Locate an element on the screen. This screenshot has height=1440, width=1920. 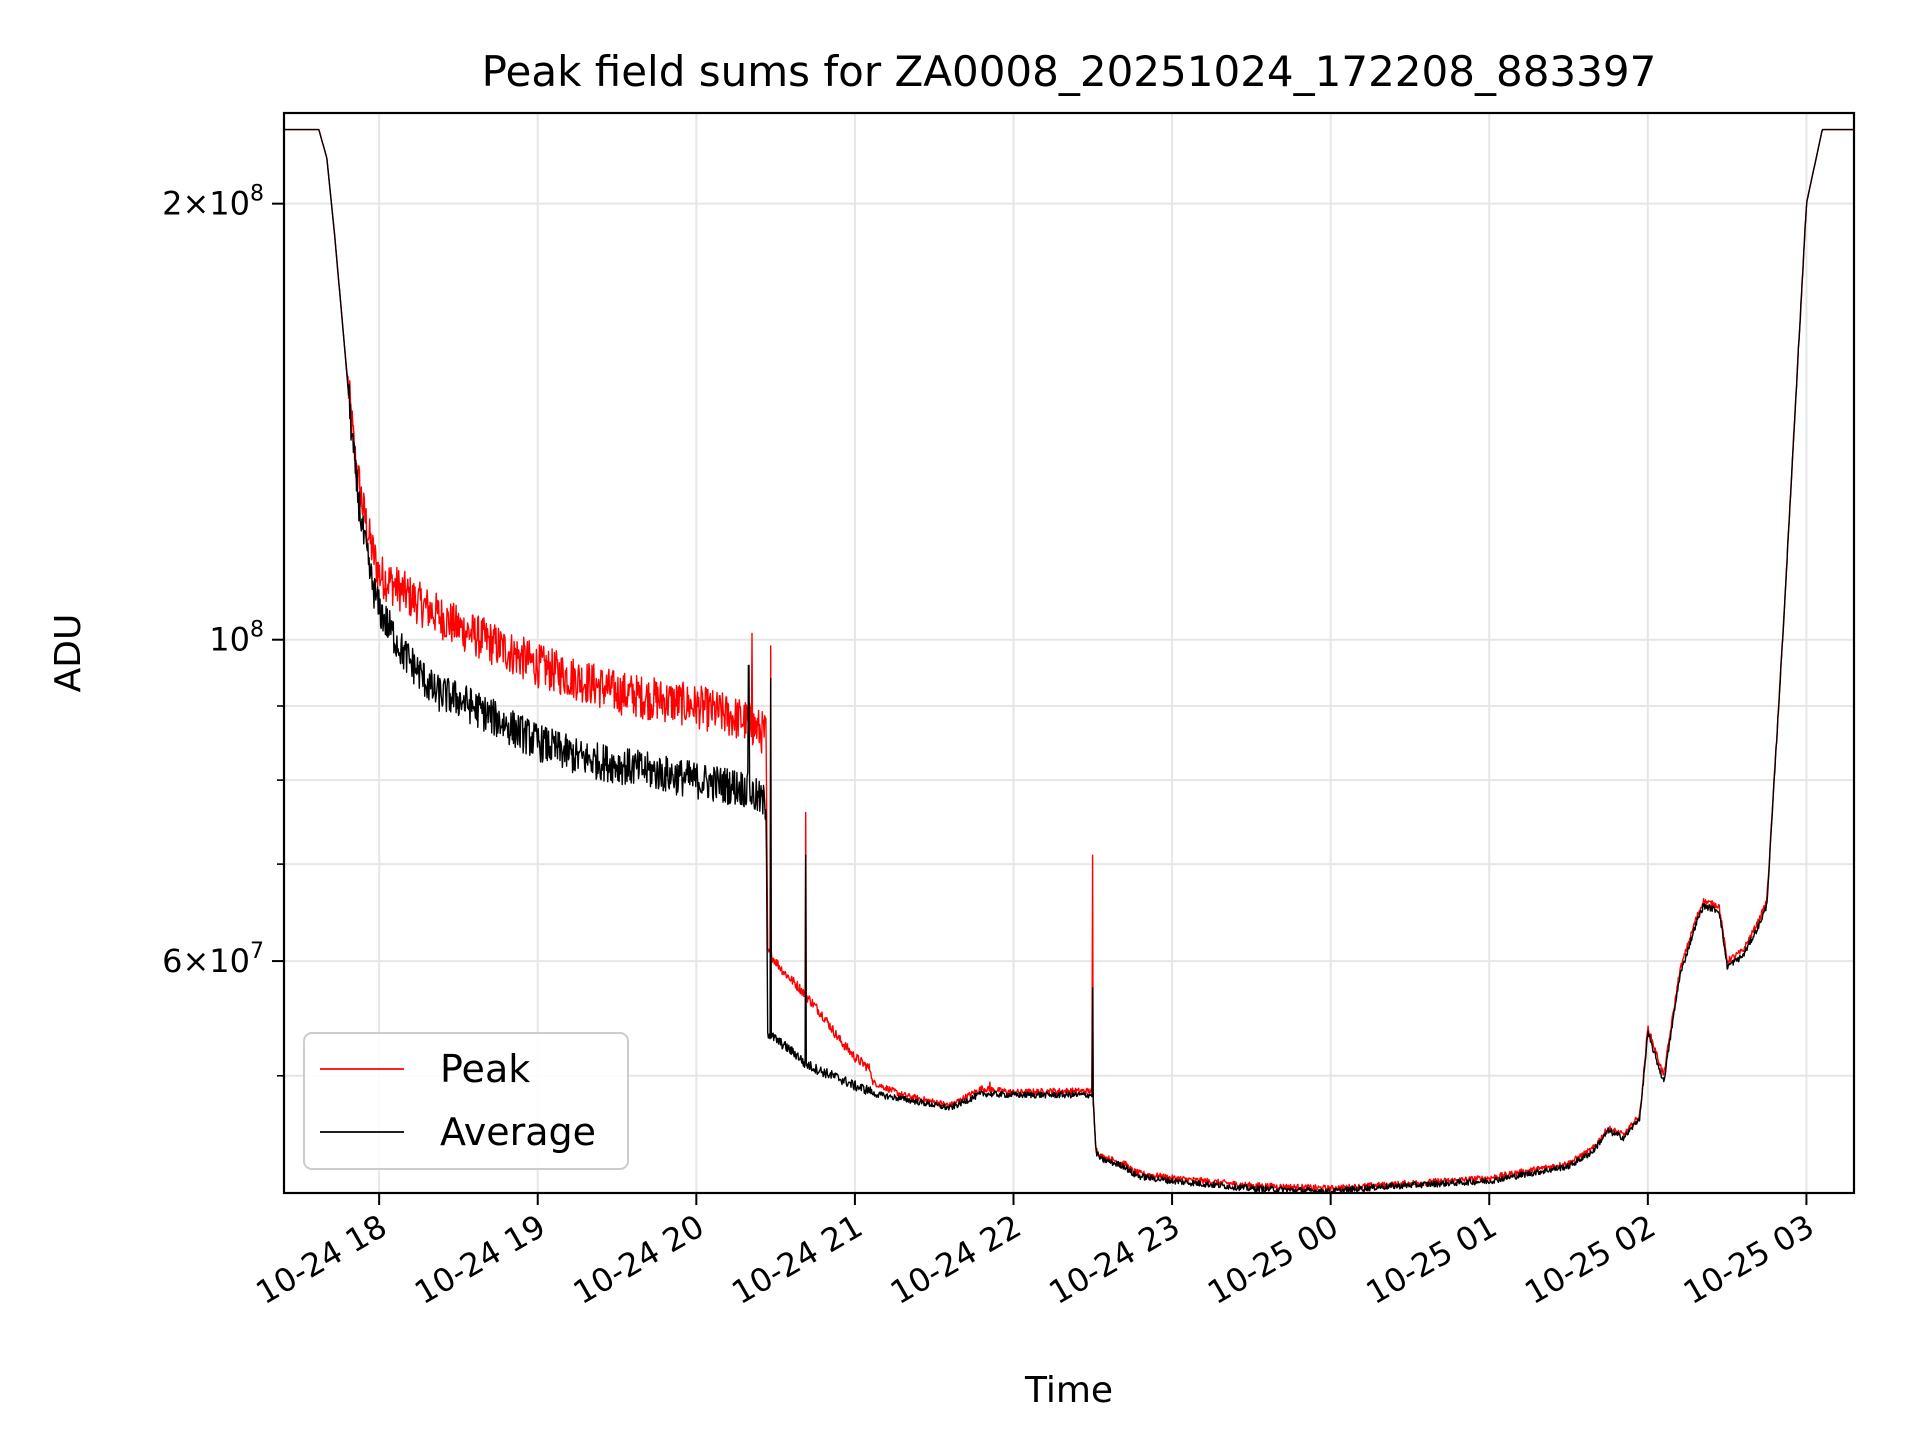
legend-box is located at coordinates (466, 1101).